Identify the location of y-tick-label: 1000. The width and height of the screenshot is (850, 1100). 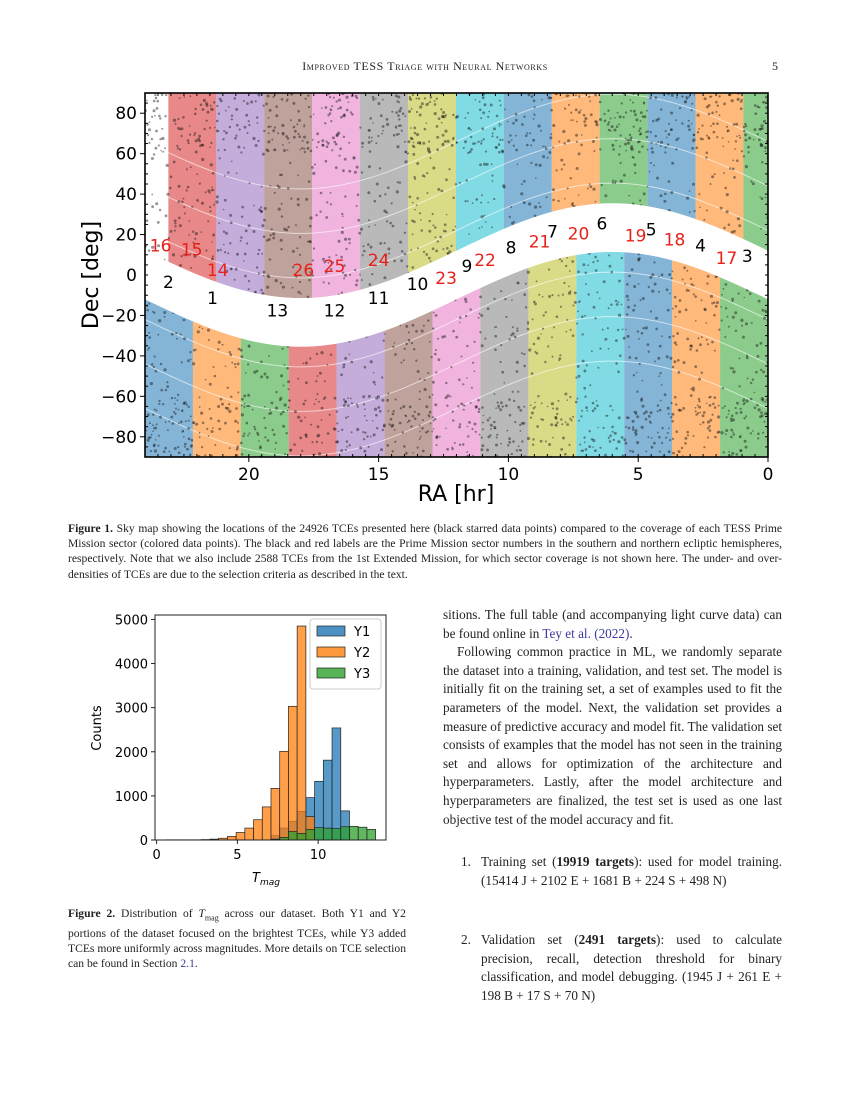
(131, 797).